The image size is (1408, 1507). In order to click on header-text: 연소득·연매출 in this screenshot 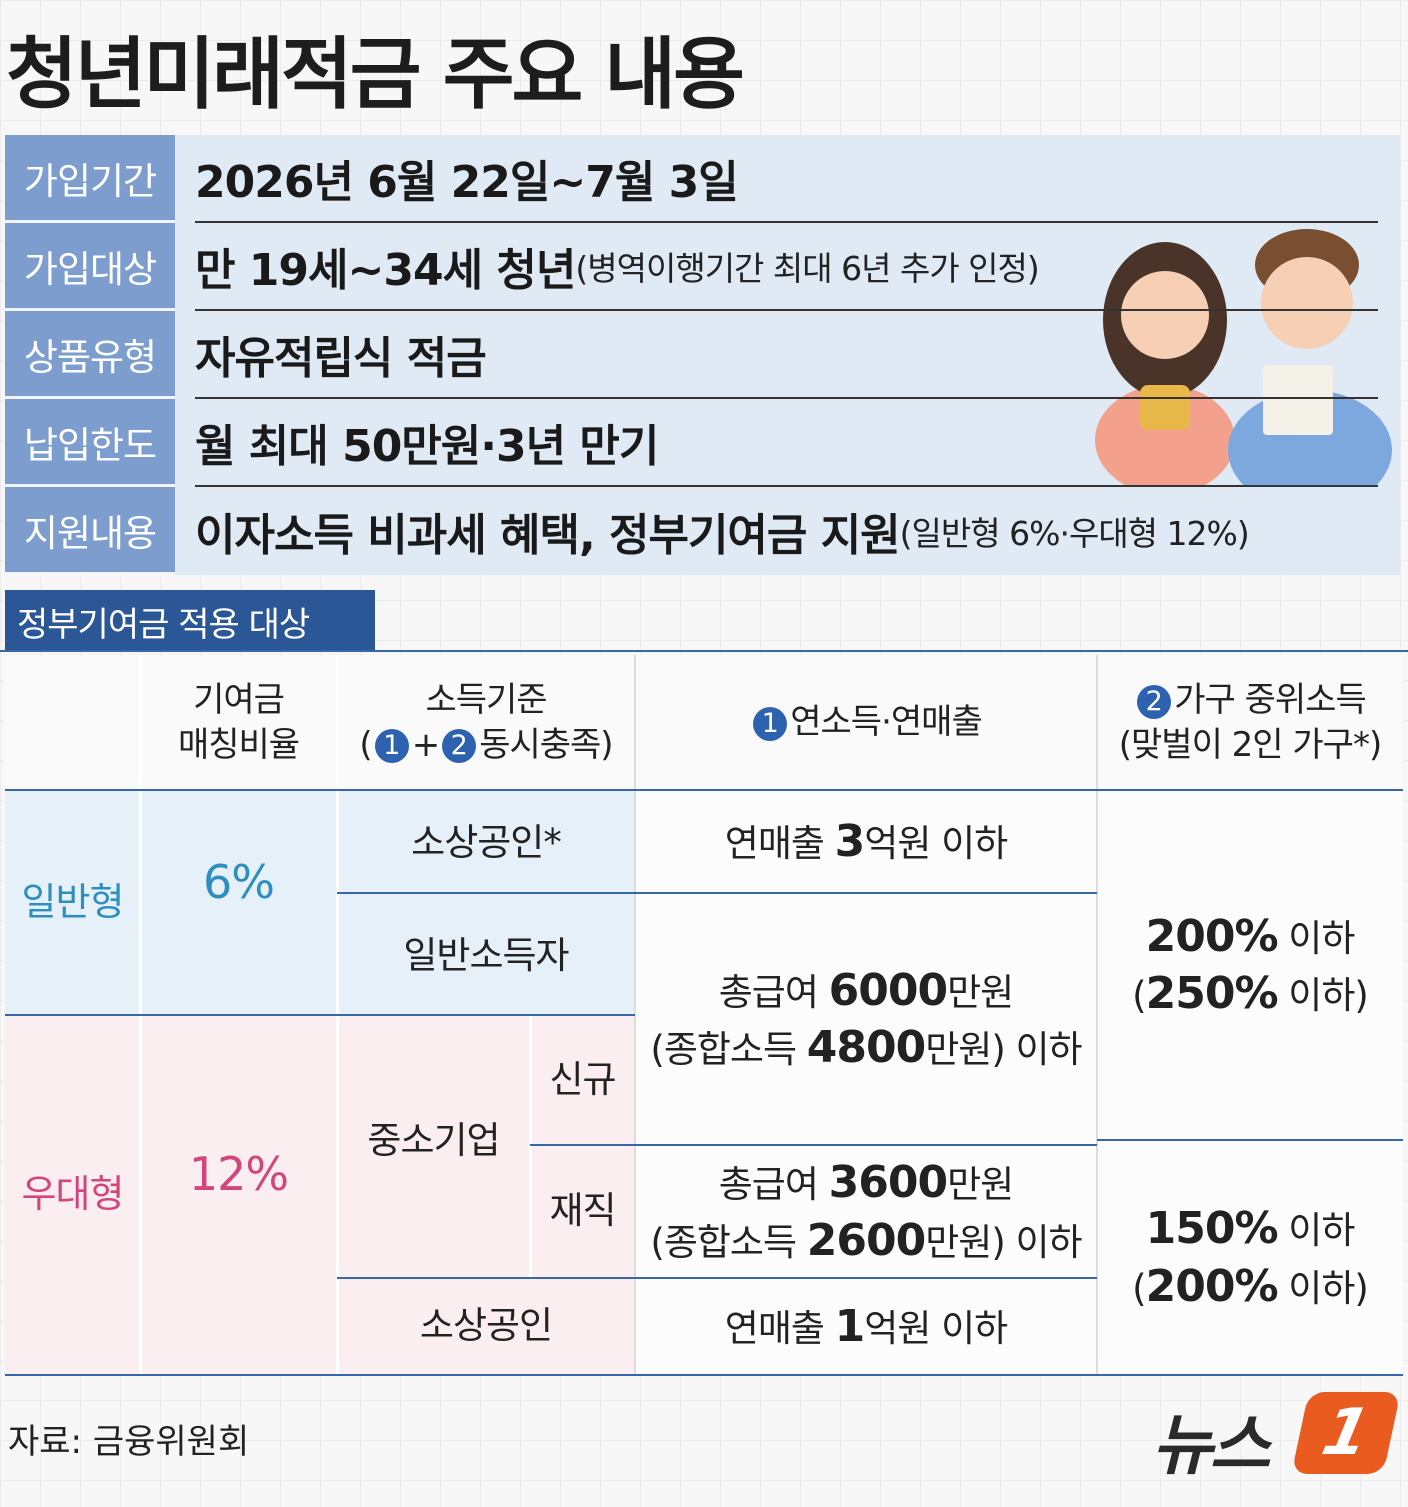, I will do `click(886, 722)`.